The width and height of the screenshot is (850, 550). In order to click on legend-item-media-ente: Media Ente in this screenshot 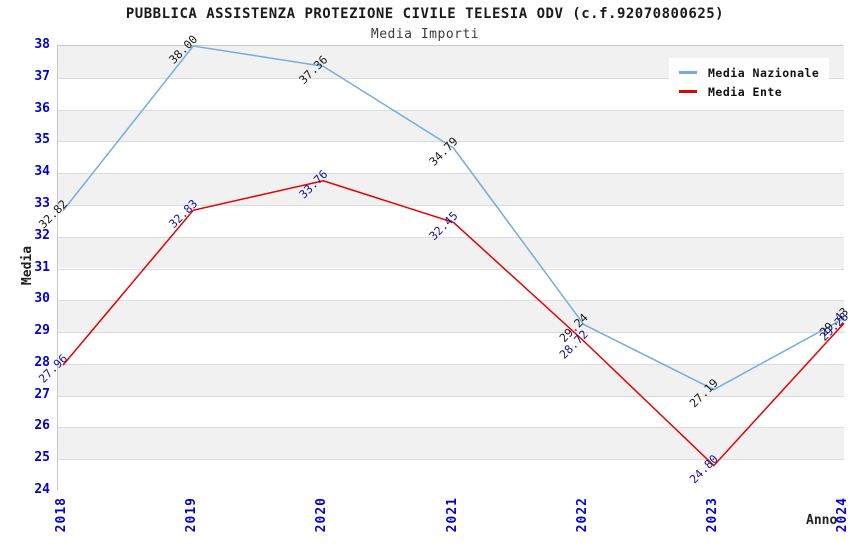, I will do `click(749, 91)`.